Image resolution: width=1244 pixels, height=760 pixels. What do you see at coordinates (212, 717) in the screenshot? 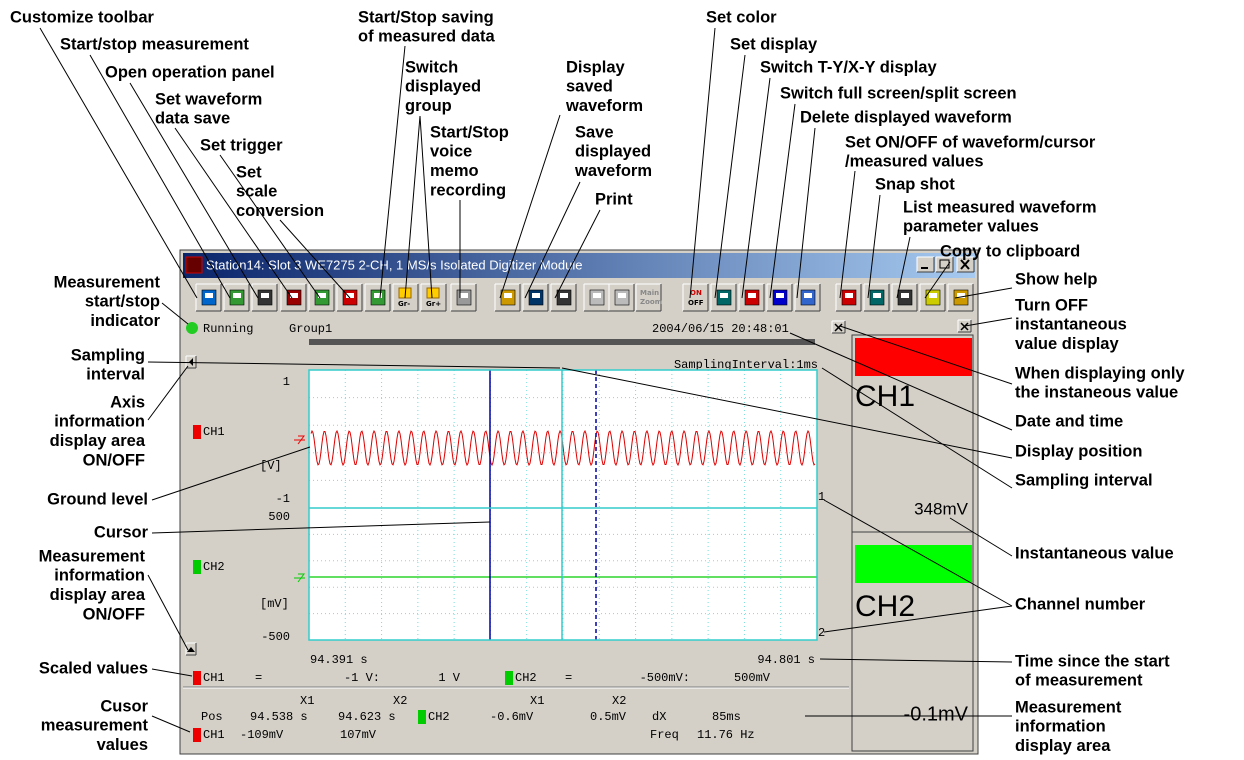
I see `meas-cell: Pos` at bounding box center [212, 717].